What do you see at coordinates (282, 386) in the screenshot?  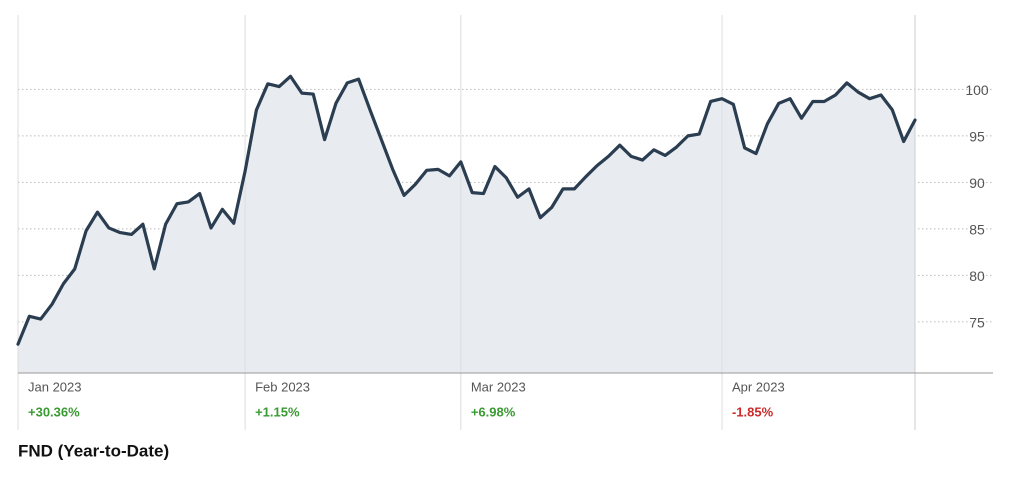 I see `x-tick-label: Feb 2023` at bounding box center [282, 386].